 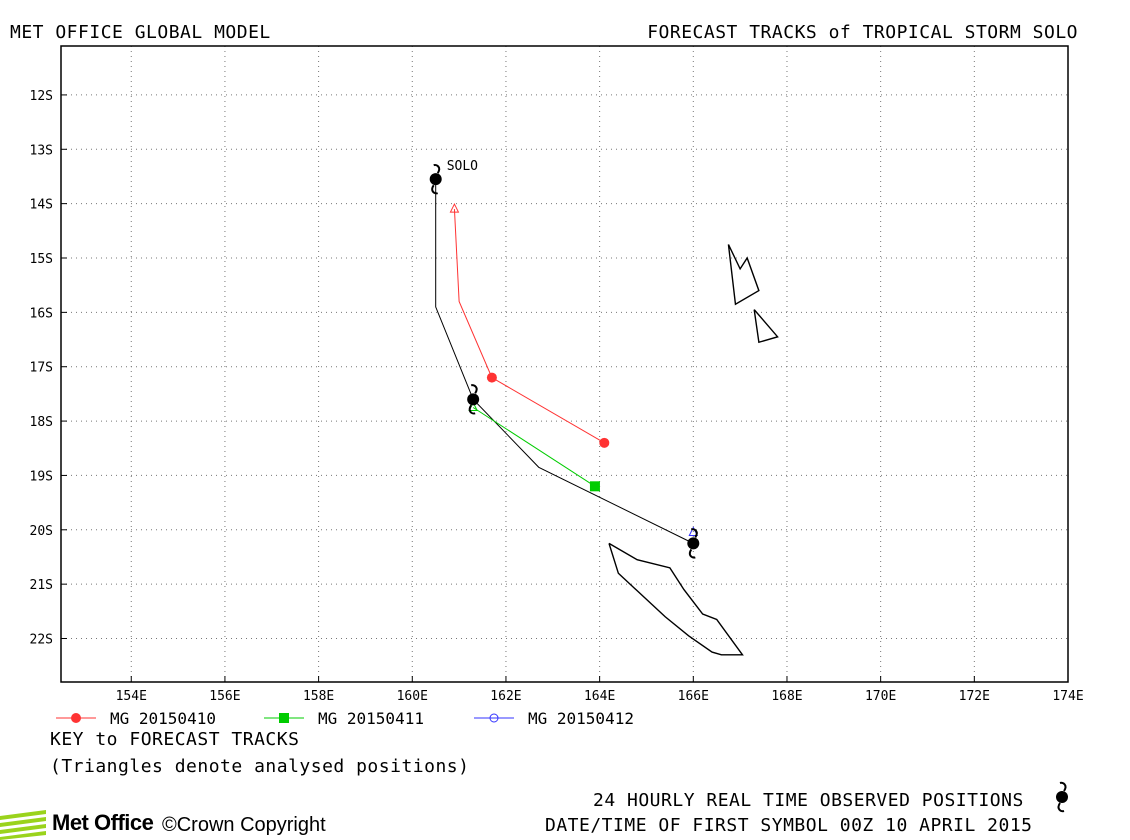 I want to click on y-tick-label: 12S, so click(x=41, y=96).